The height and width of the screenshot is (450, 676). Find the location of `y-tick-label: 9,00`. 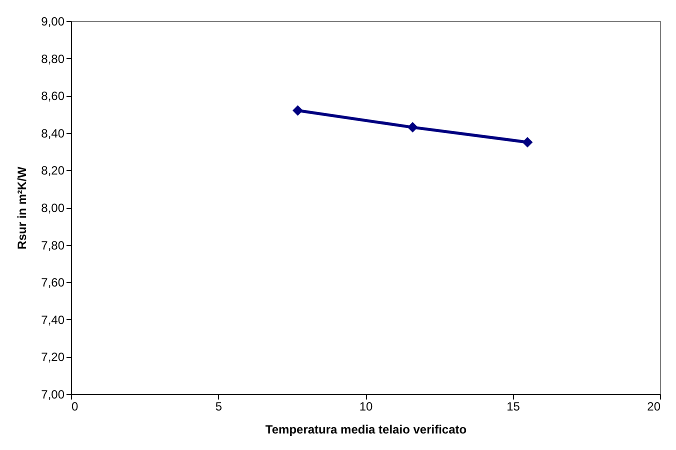

y-tick-label: 9,00 is located at coordinates (53, 21).